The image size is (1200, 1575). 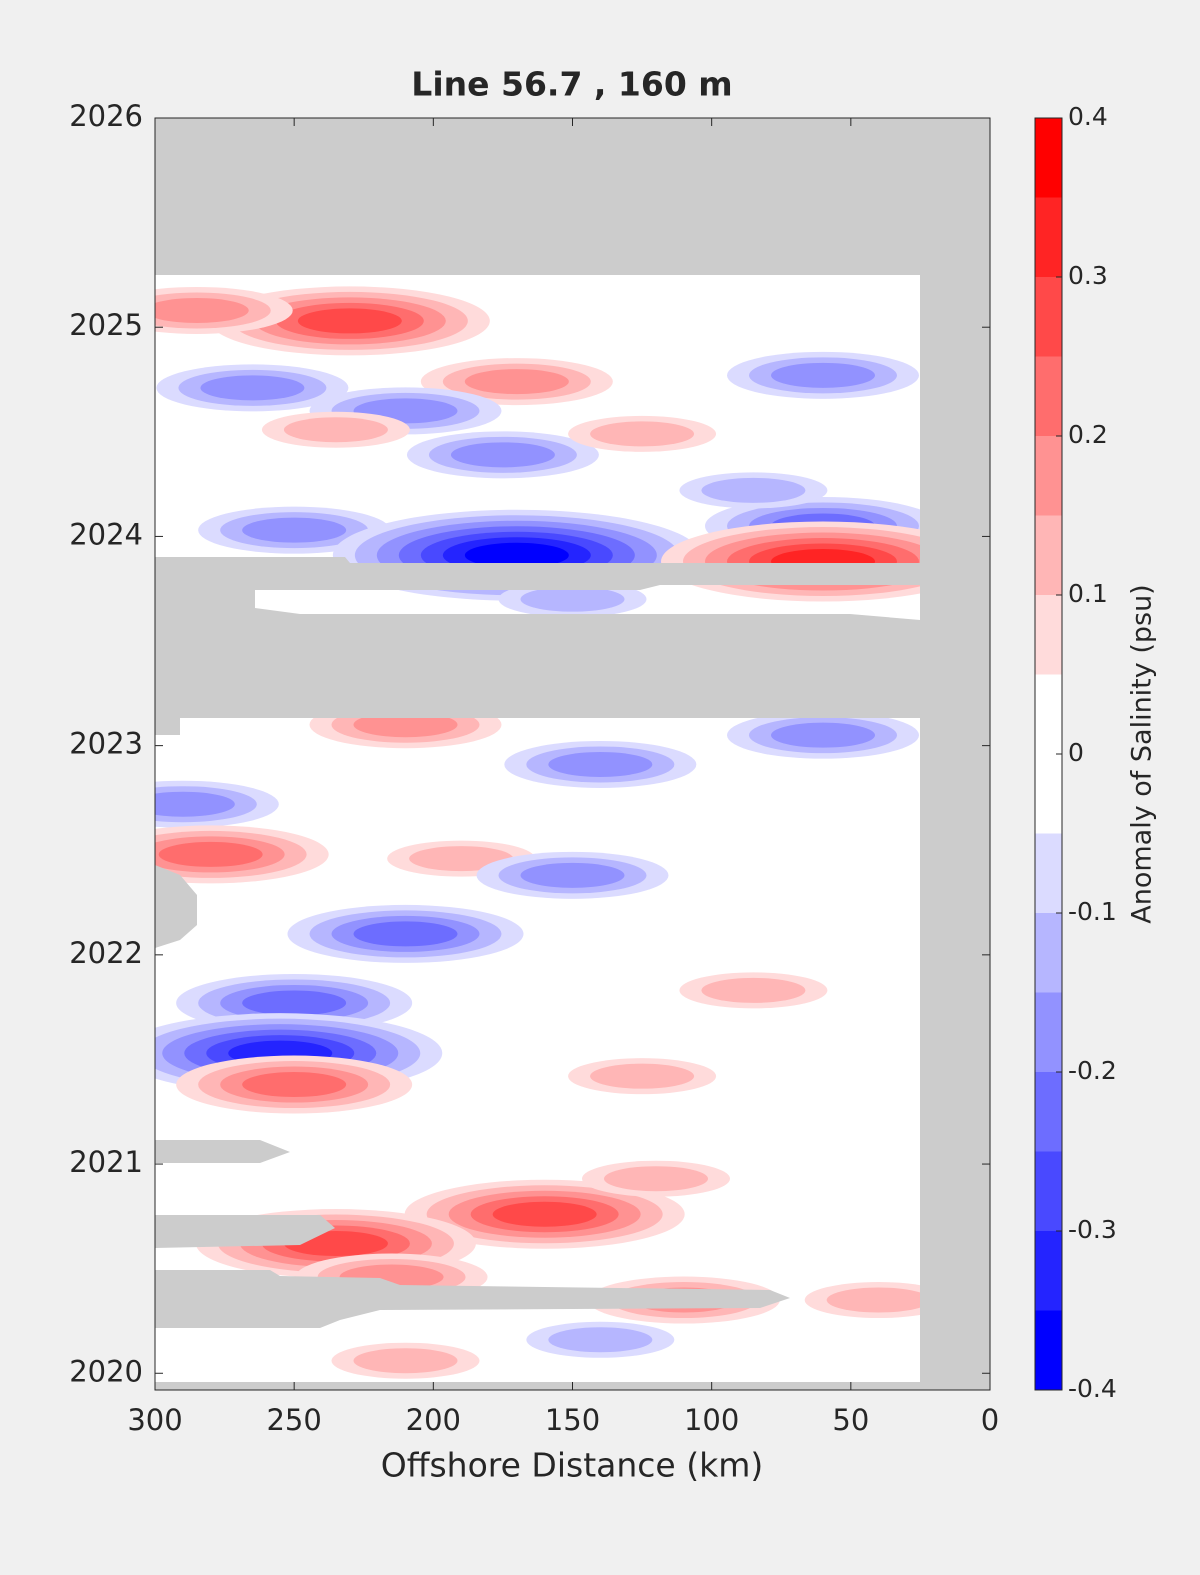 I want to click on colorbar-tick-label: -0.3, so click(x=1092, y=1229).